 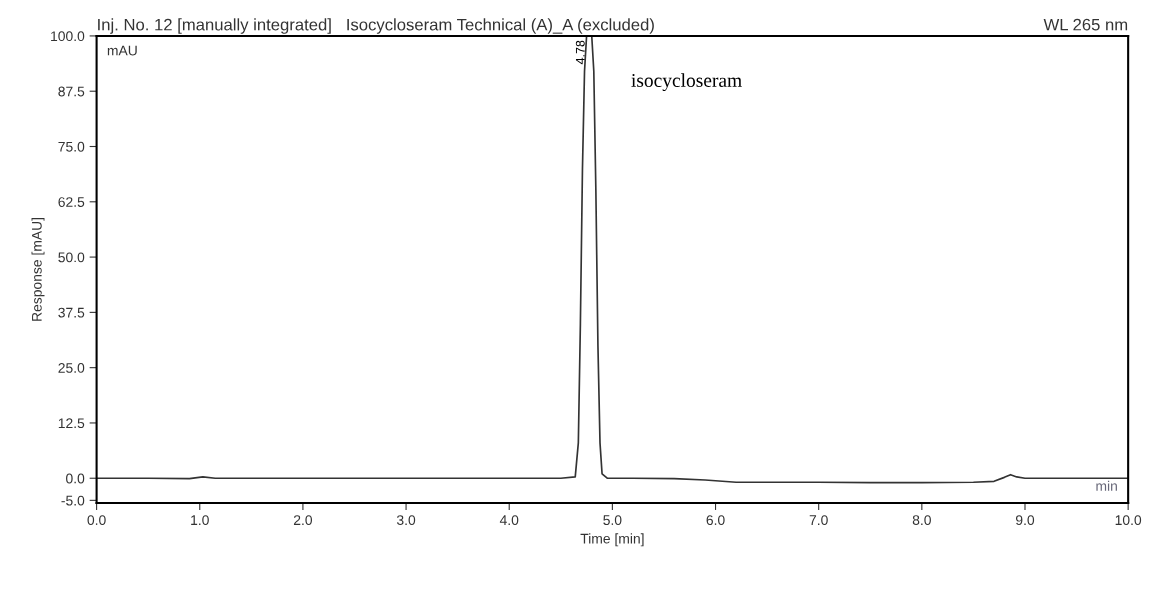 What do you see at coordinates (509, 520) in the screenshot?
I see `x-tick-label: 4.0` at bounding box center [509, 520].